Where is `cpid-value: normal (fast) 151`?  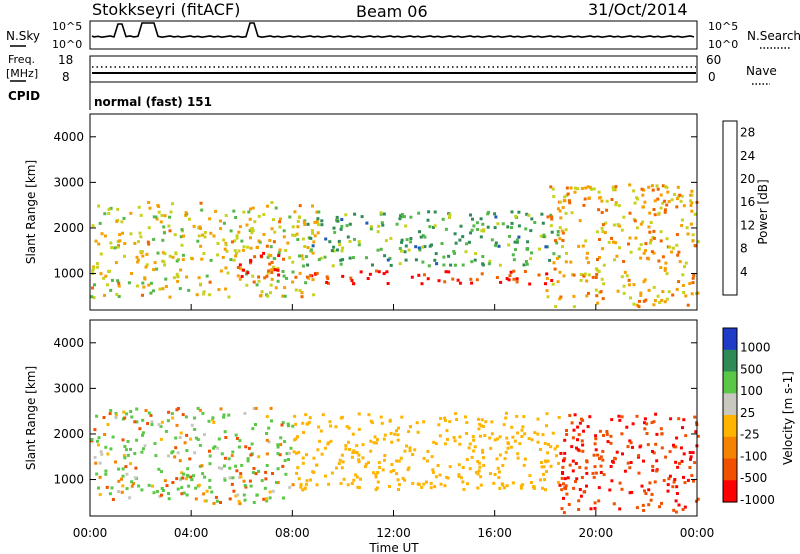
cpid-value: normal (fast) 151 is located at coordinates (153, 102).